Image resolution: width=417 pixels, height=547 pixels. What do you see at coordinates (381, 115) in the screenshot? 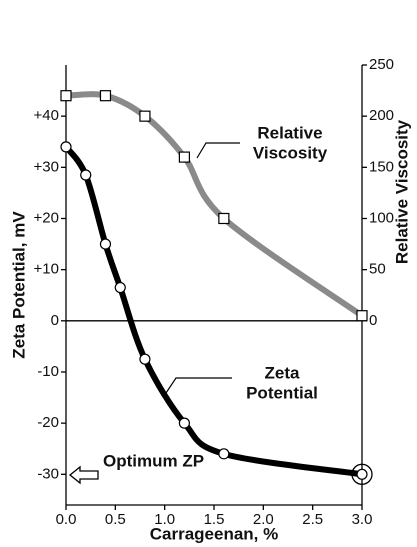
I see `y2-tick-label: 200` at bounding box center [381, 115].